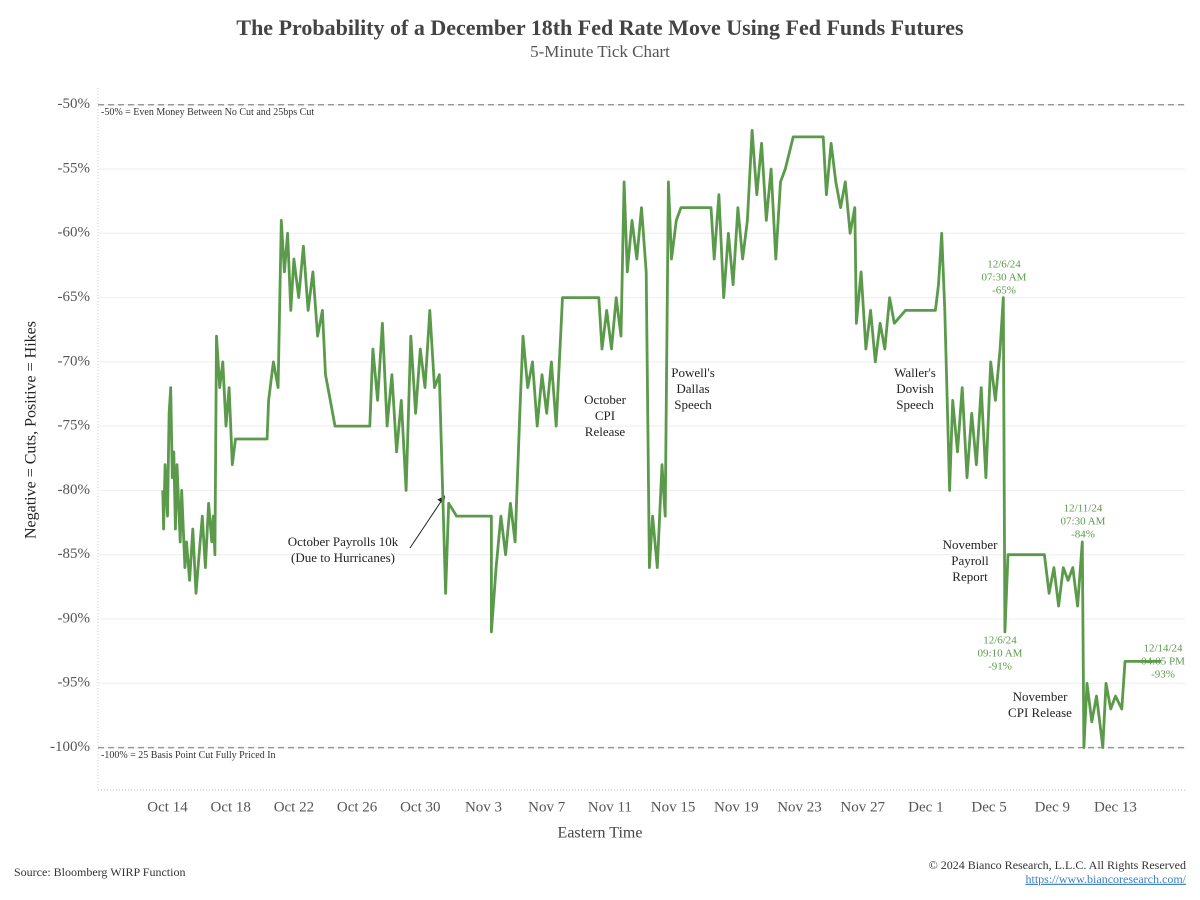  I want to click on point-label: -84%, so click(1083, 535).